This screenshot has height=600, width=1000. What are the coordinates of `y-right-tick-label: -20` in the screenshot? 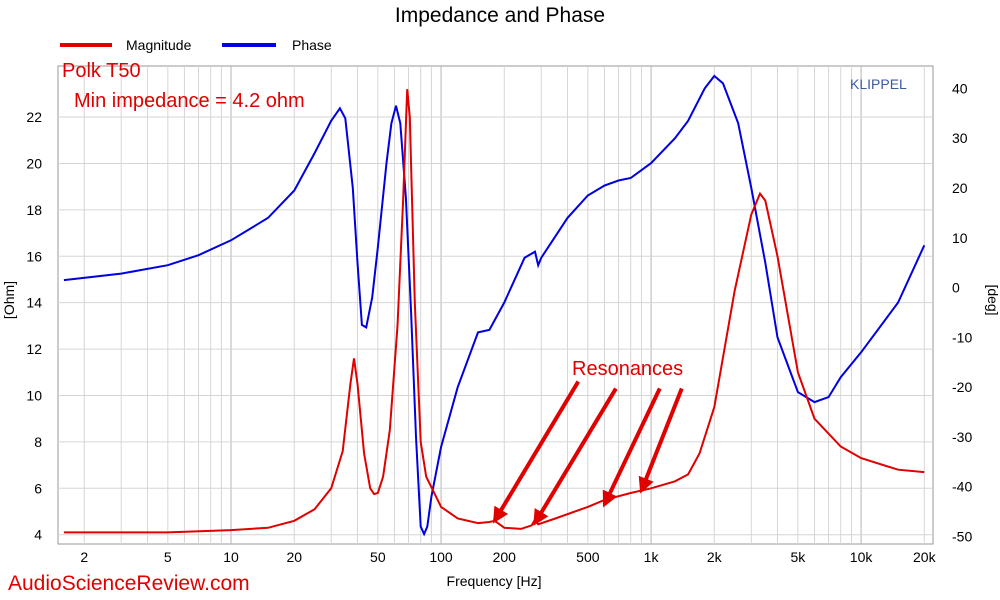 It's located at (962, 387).